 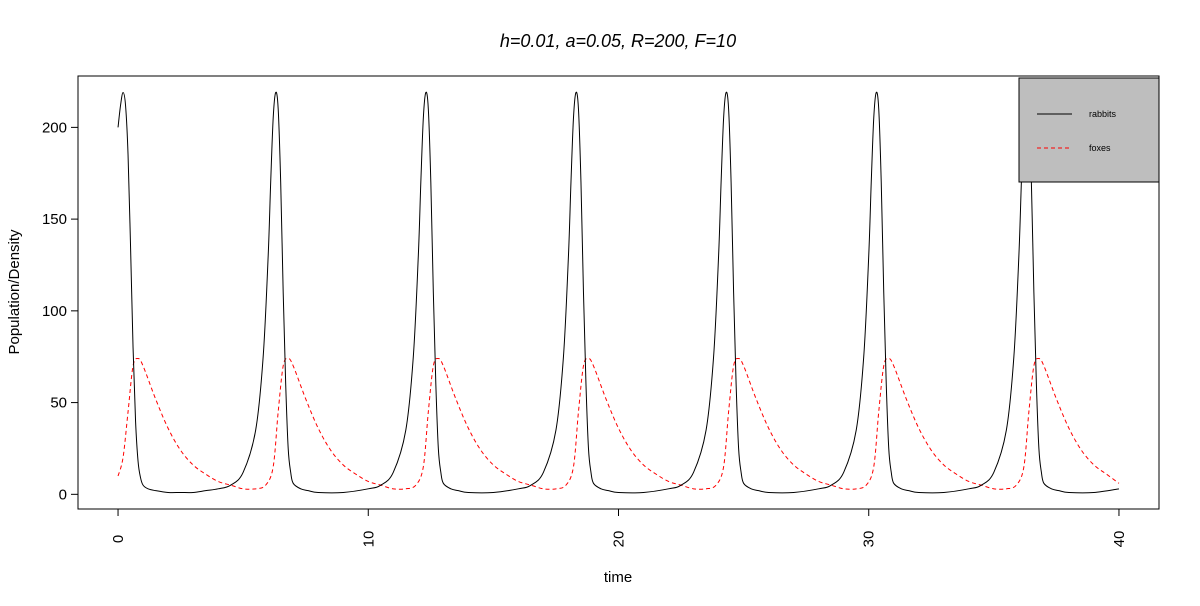 What do you see at coordinates (619, 539) in the screenshot?
I see `x-tick-label: 20` at bounding box center [619, 539].